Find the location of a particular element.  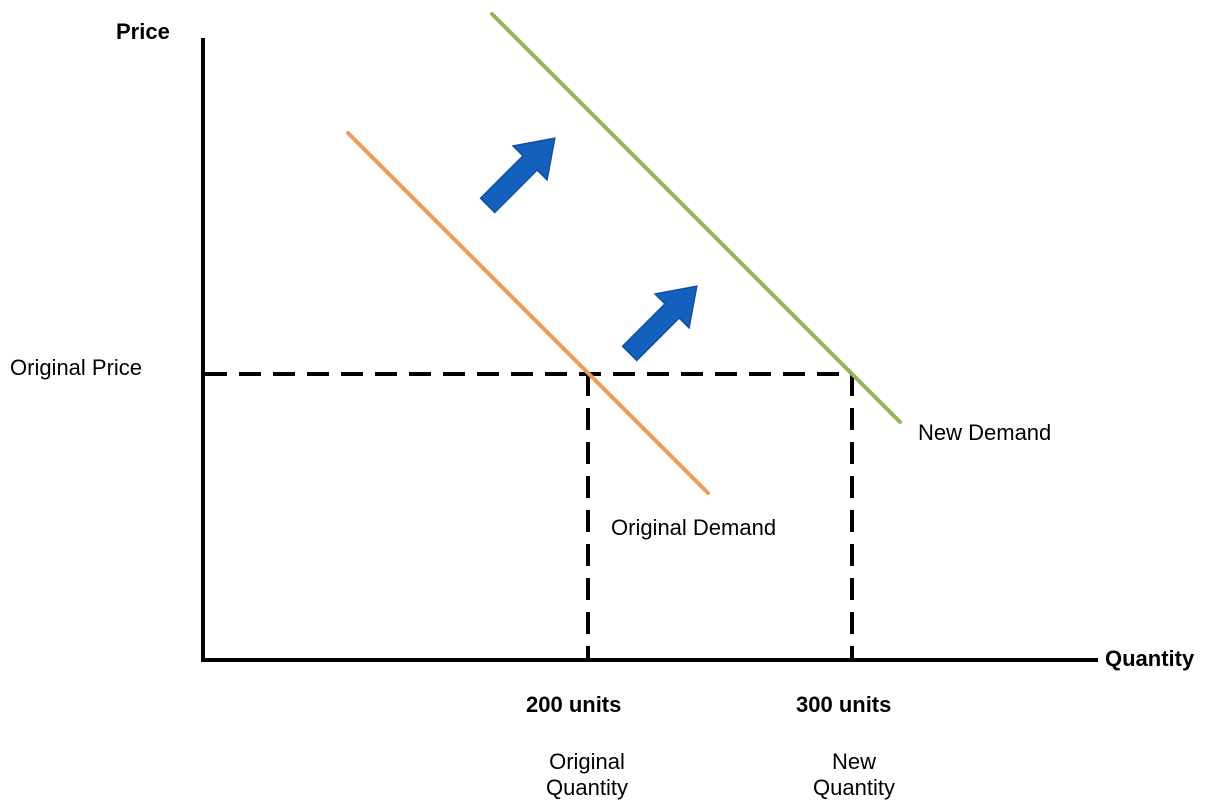

original-price-label: Original Price is located at coordinates (76, 367).